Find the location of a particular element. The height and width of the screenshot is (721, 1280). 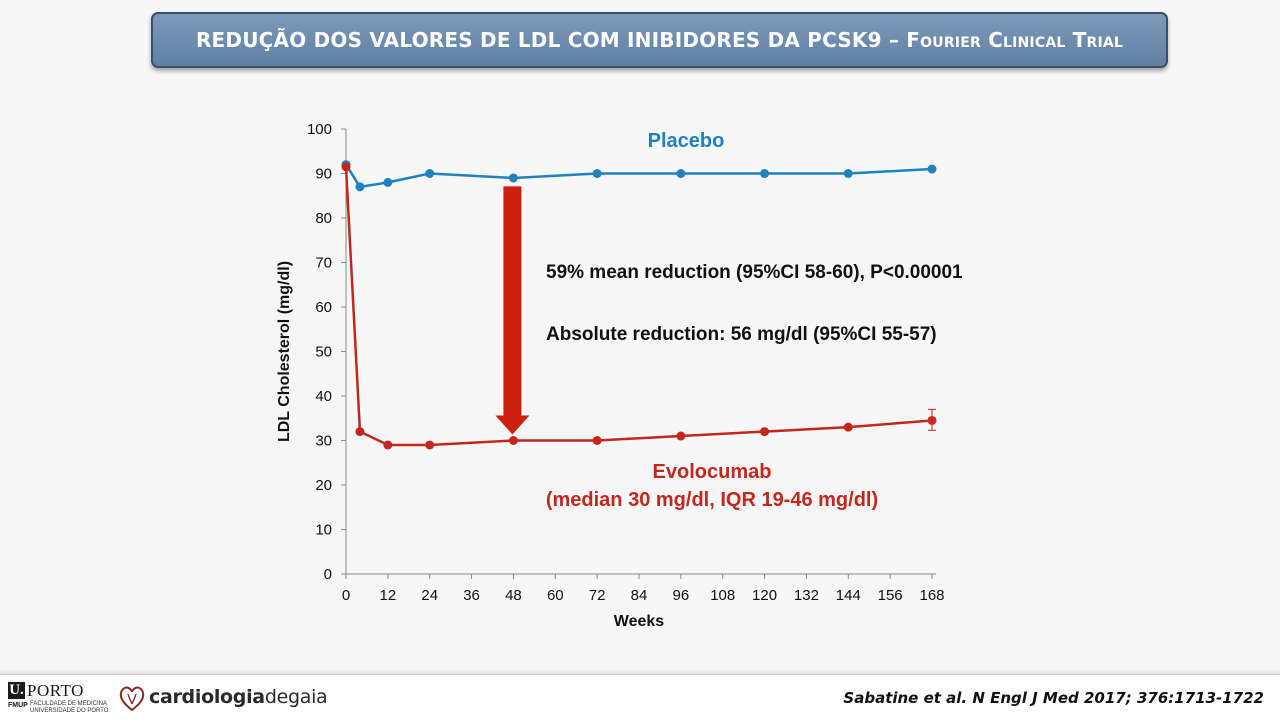

y-tick-label: 80 is located at coordinates (323, 218).